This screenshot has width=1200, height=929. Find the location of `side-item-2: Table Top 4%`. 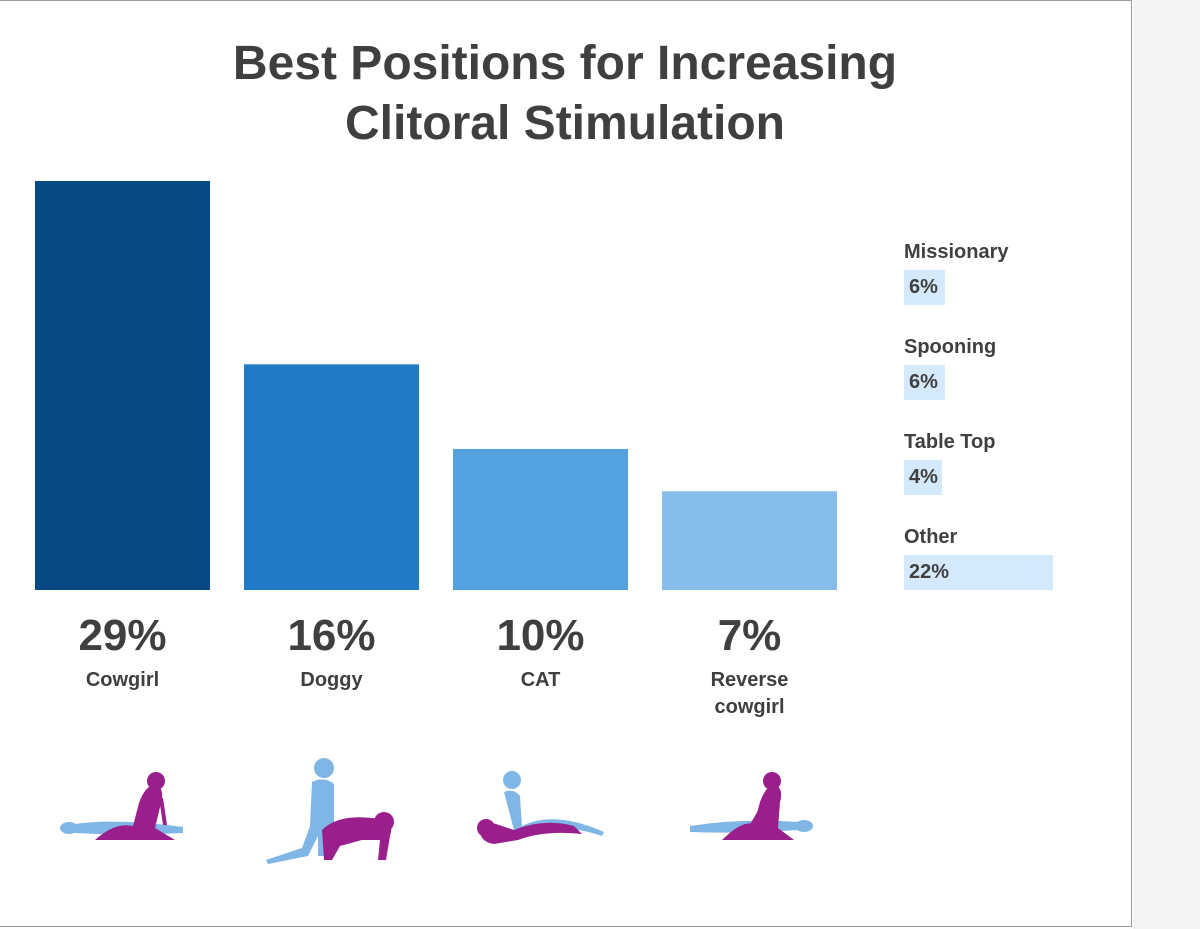

side-item-2: Table Top 4% is located at coordinates (949, 462).